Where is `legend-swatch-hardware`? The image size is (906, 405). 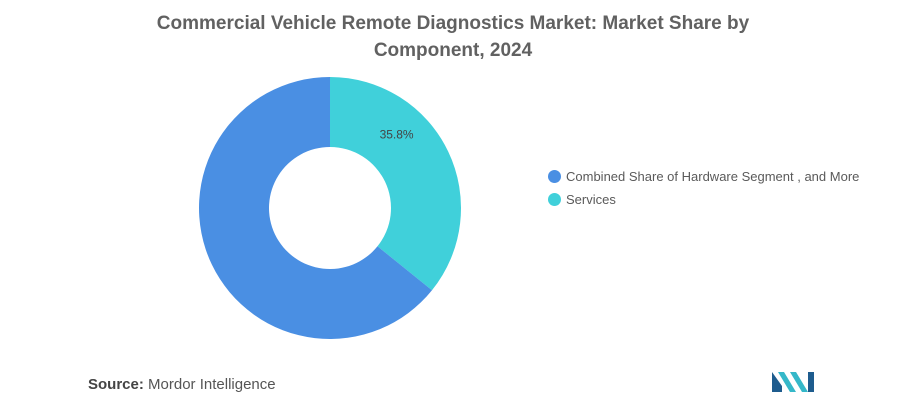
legend-swatch-hardware is located at coordinates (554, 176).